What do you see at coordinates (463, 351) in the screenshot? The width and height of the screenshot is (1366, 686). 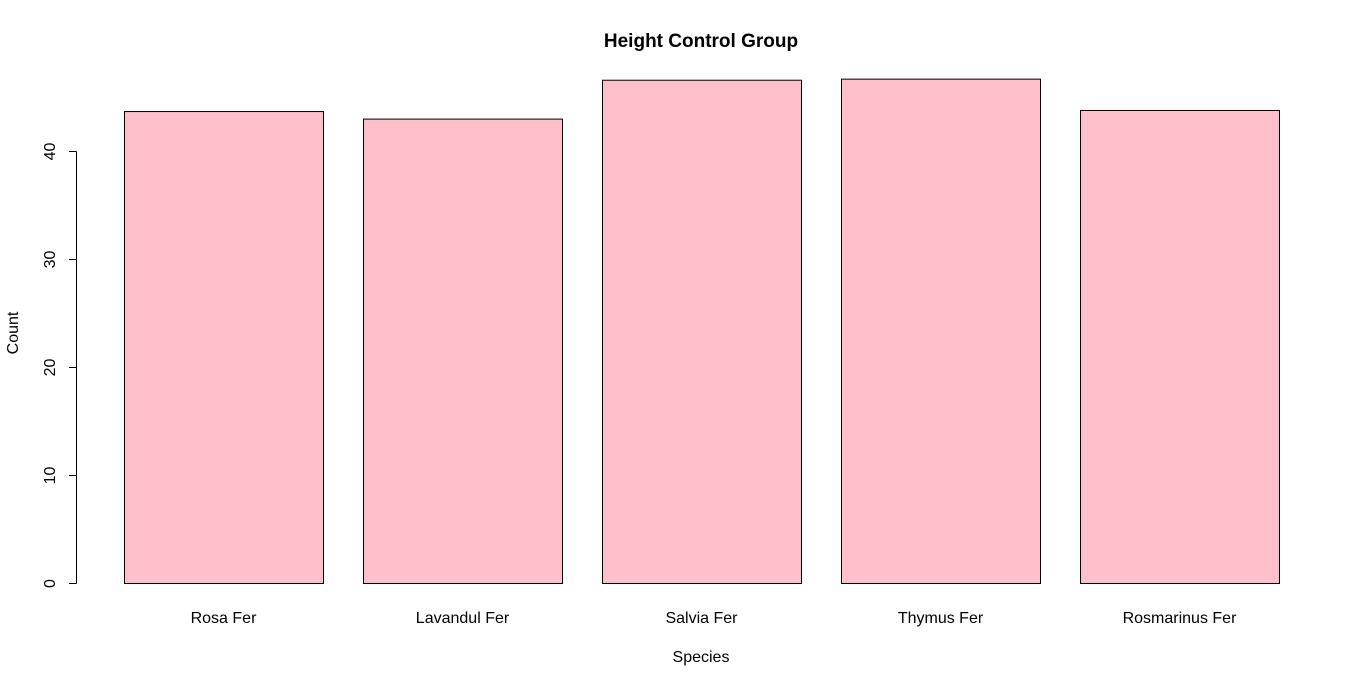 I see `bar-lavandul-fer` at bounding box center [463, 351].